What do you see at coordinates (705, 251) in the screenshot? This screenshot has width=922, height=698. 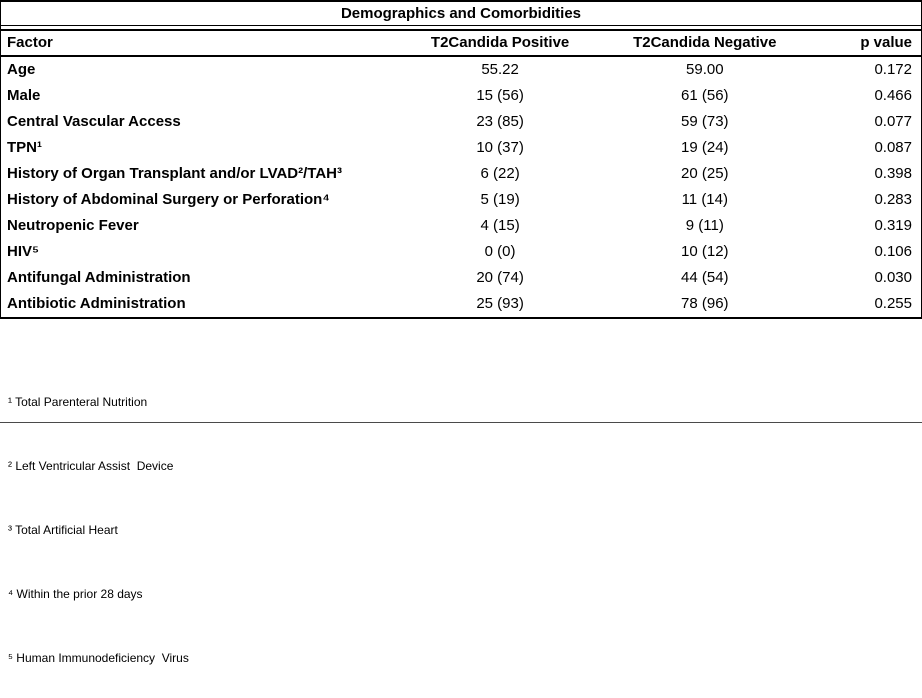 I see `negative-cell: 10 (12)` at bounding box center [705, 251].